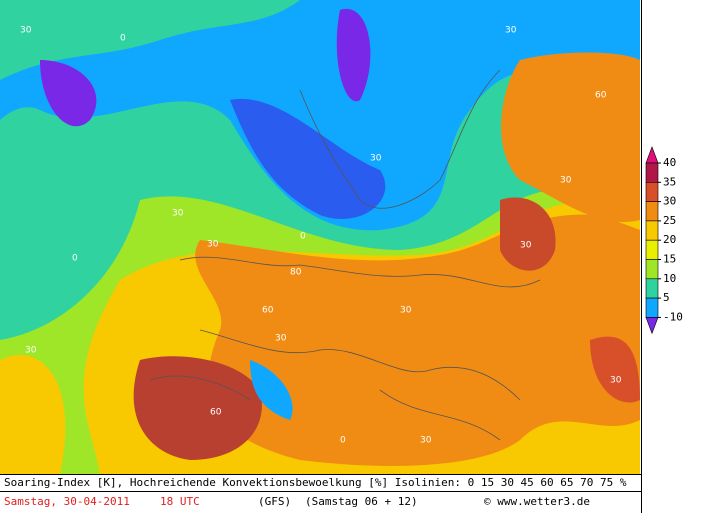 The width and height of the screenshot is (704, 517). Describe the element at coordinates (180, 501) in the screenshot. I see `footer-time: 18 UTC` at that location.